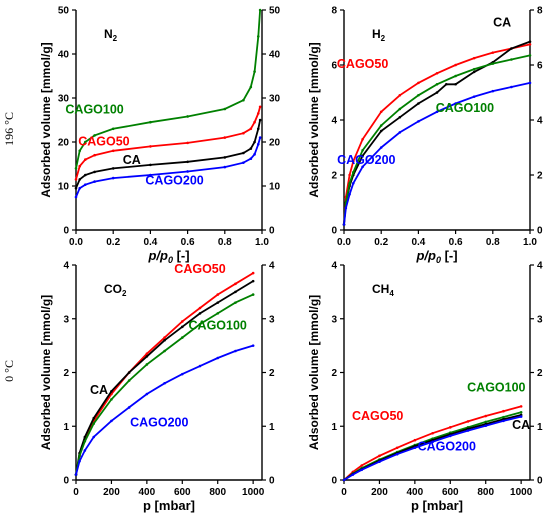 This screenshot has height=513, width=550. I want to click on x-axis-label: p/p0 [-], so click(168, 256).